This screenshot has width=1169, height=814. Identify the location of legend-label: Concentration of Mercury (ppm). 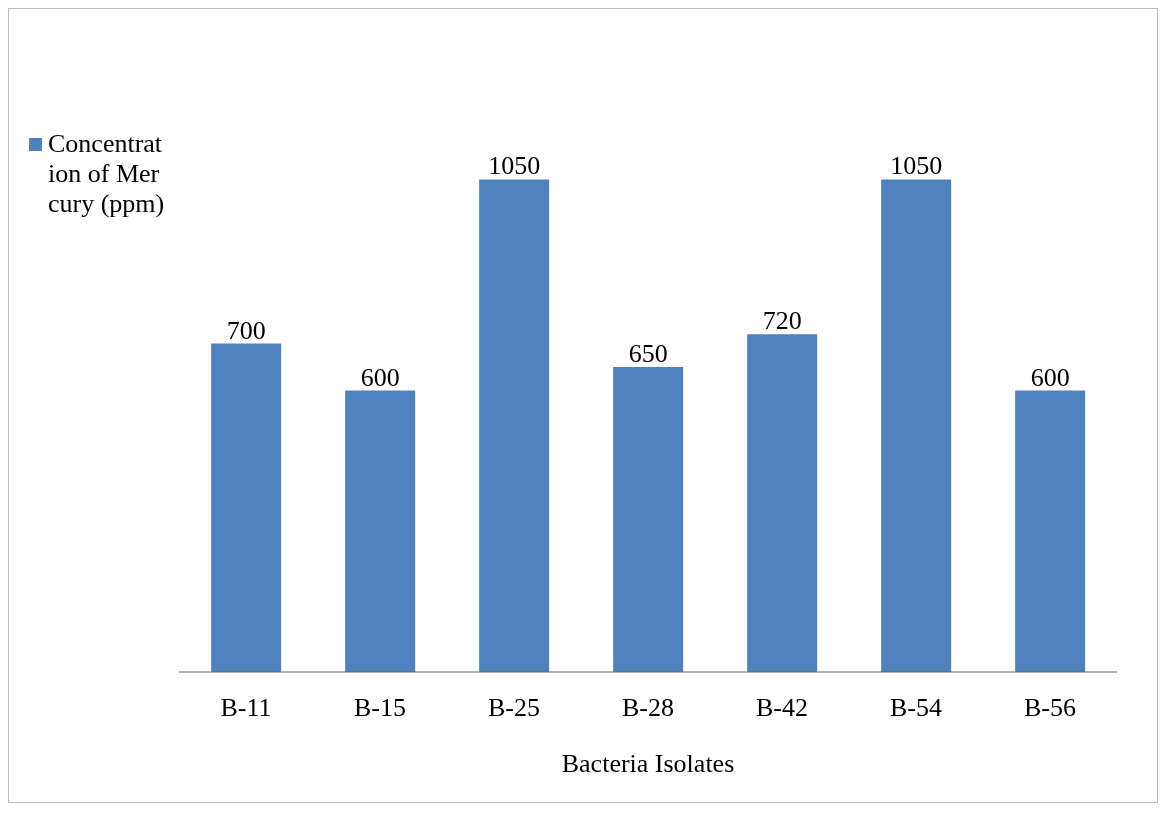
(107, 174).